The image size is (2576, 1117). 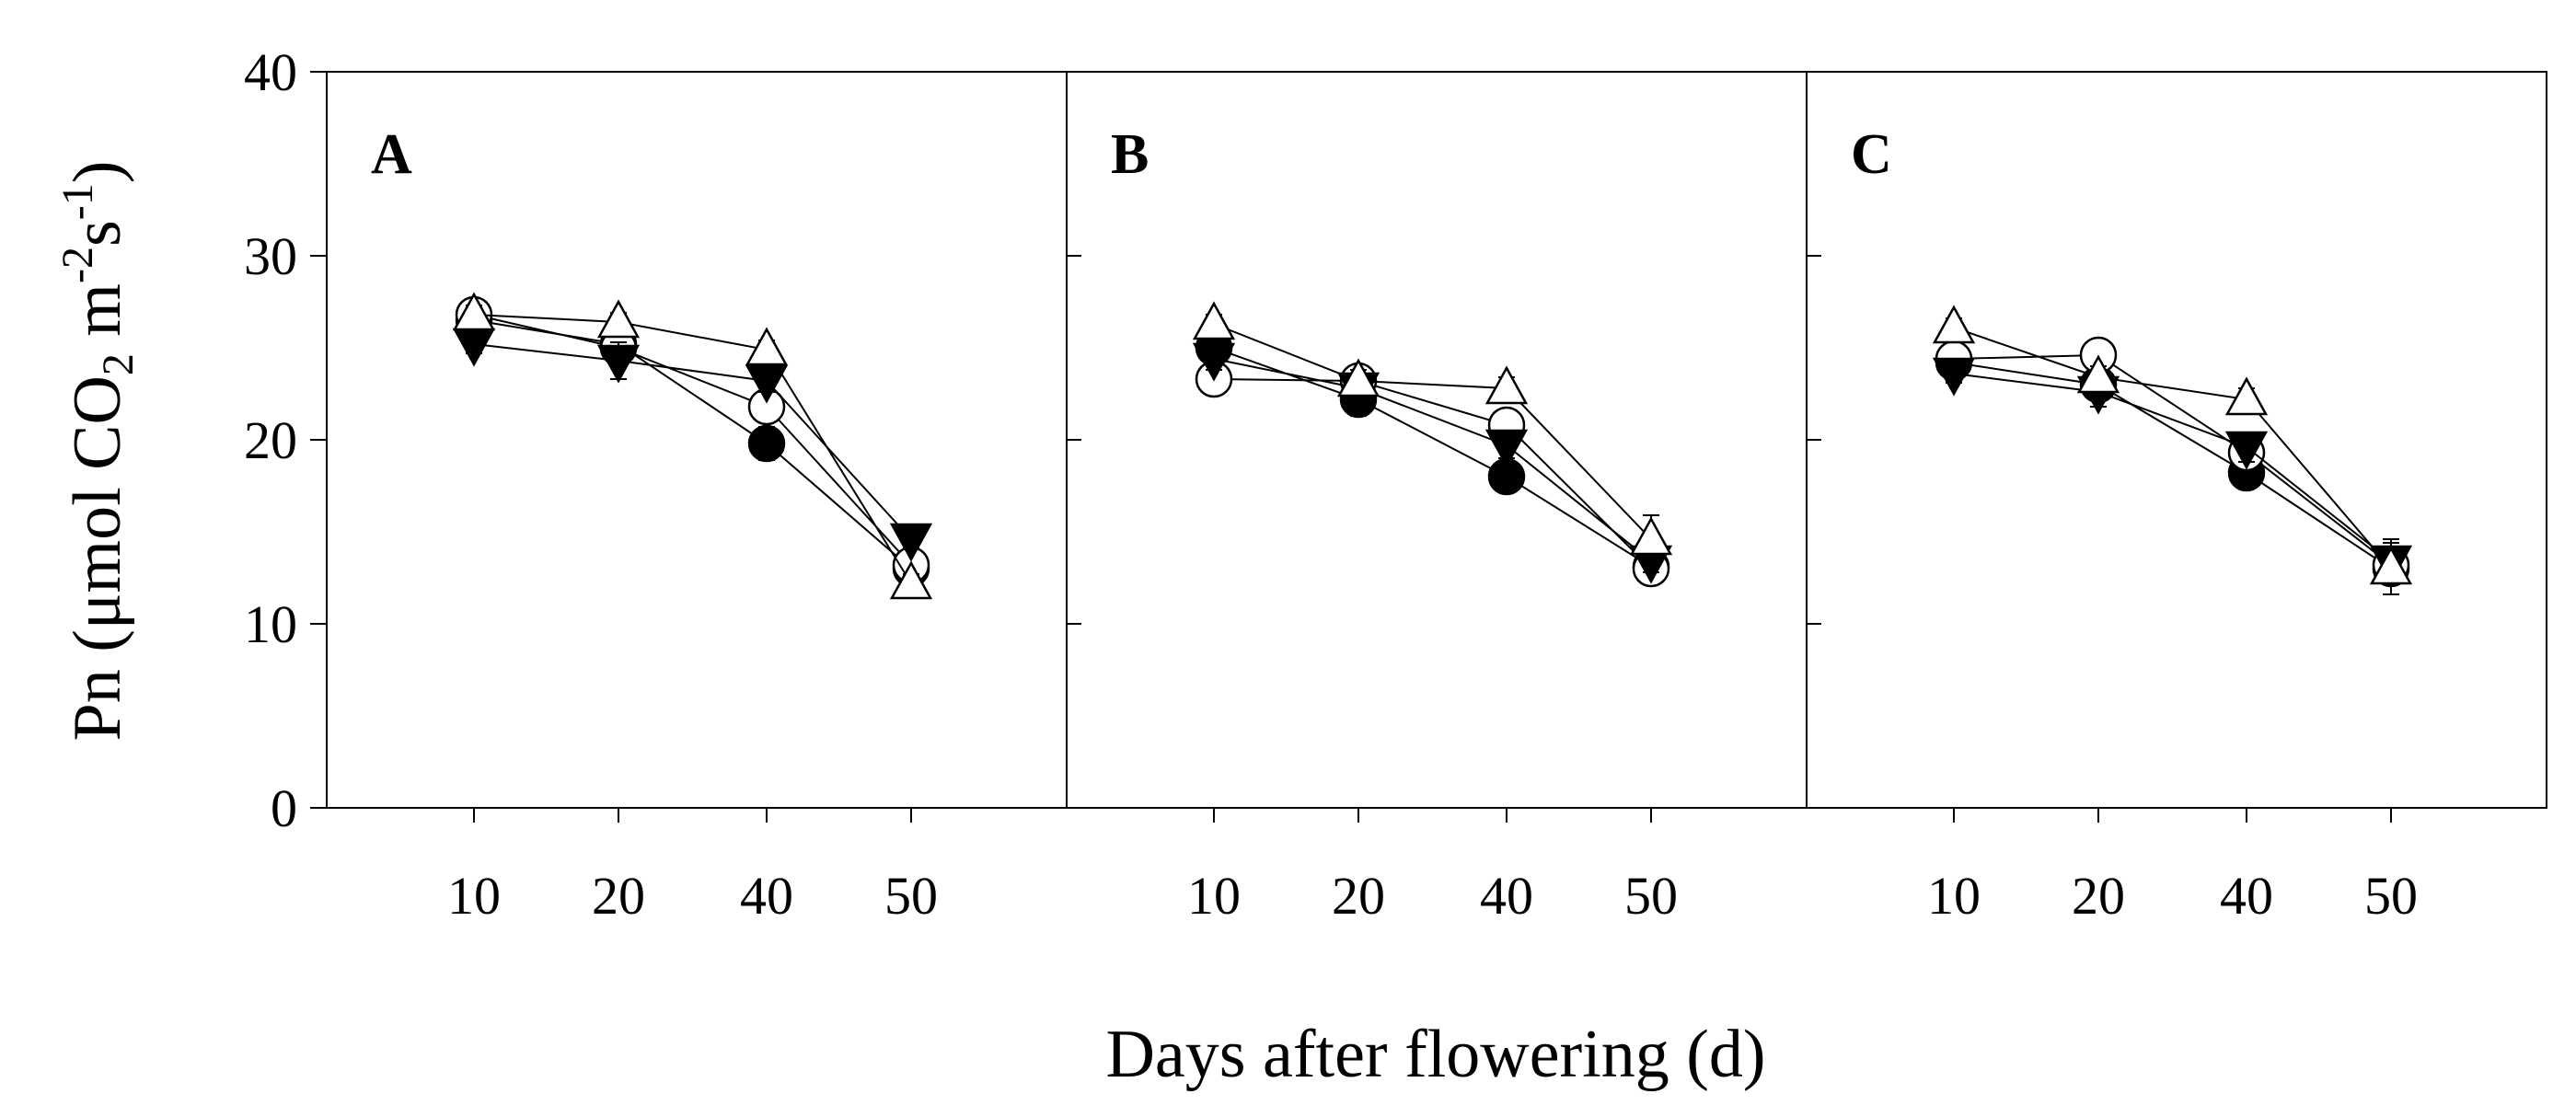 What do you see at coordinates (97, 234) in the screenshot?
I see `y-axis-title-s: s` at bounding box center [97, 234].